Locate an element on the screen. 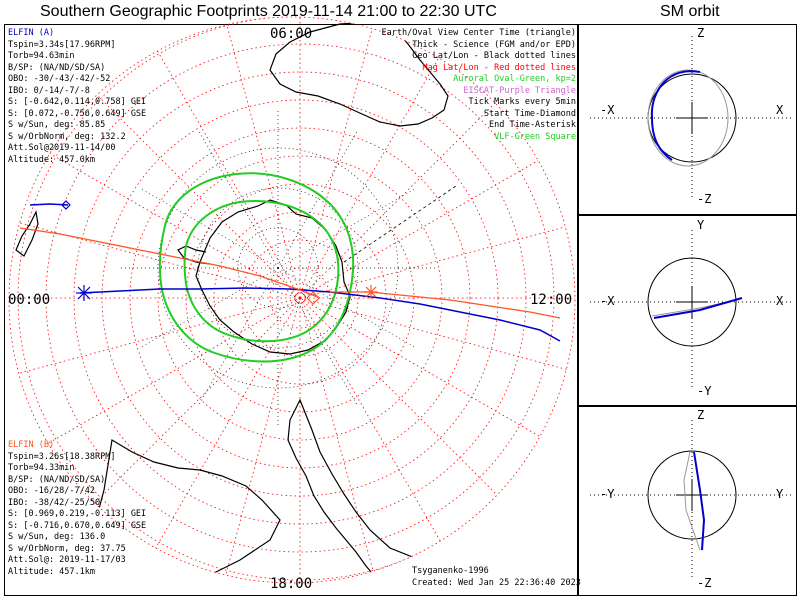 Image resolution: width=800 pixels, height=600 pixels. elfin-a-line: IBO: 0/-14/-7/-8 is located at coordinates (49, 90).